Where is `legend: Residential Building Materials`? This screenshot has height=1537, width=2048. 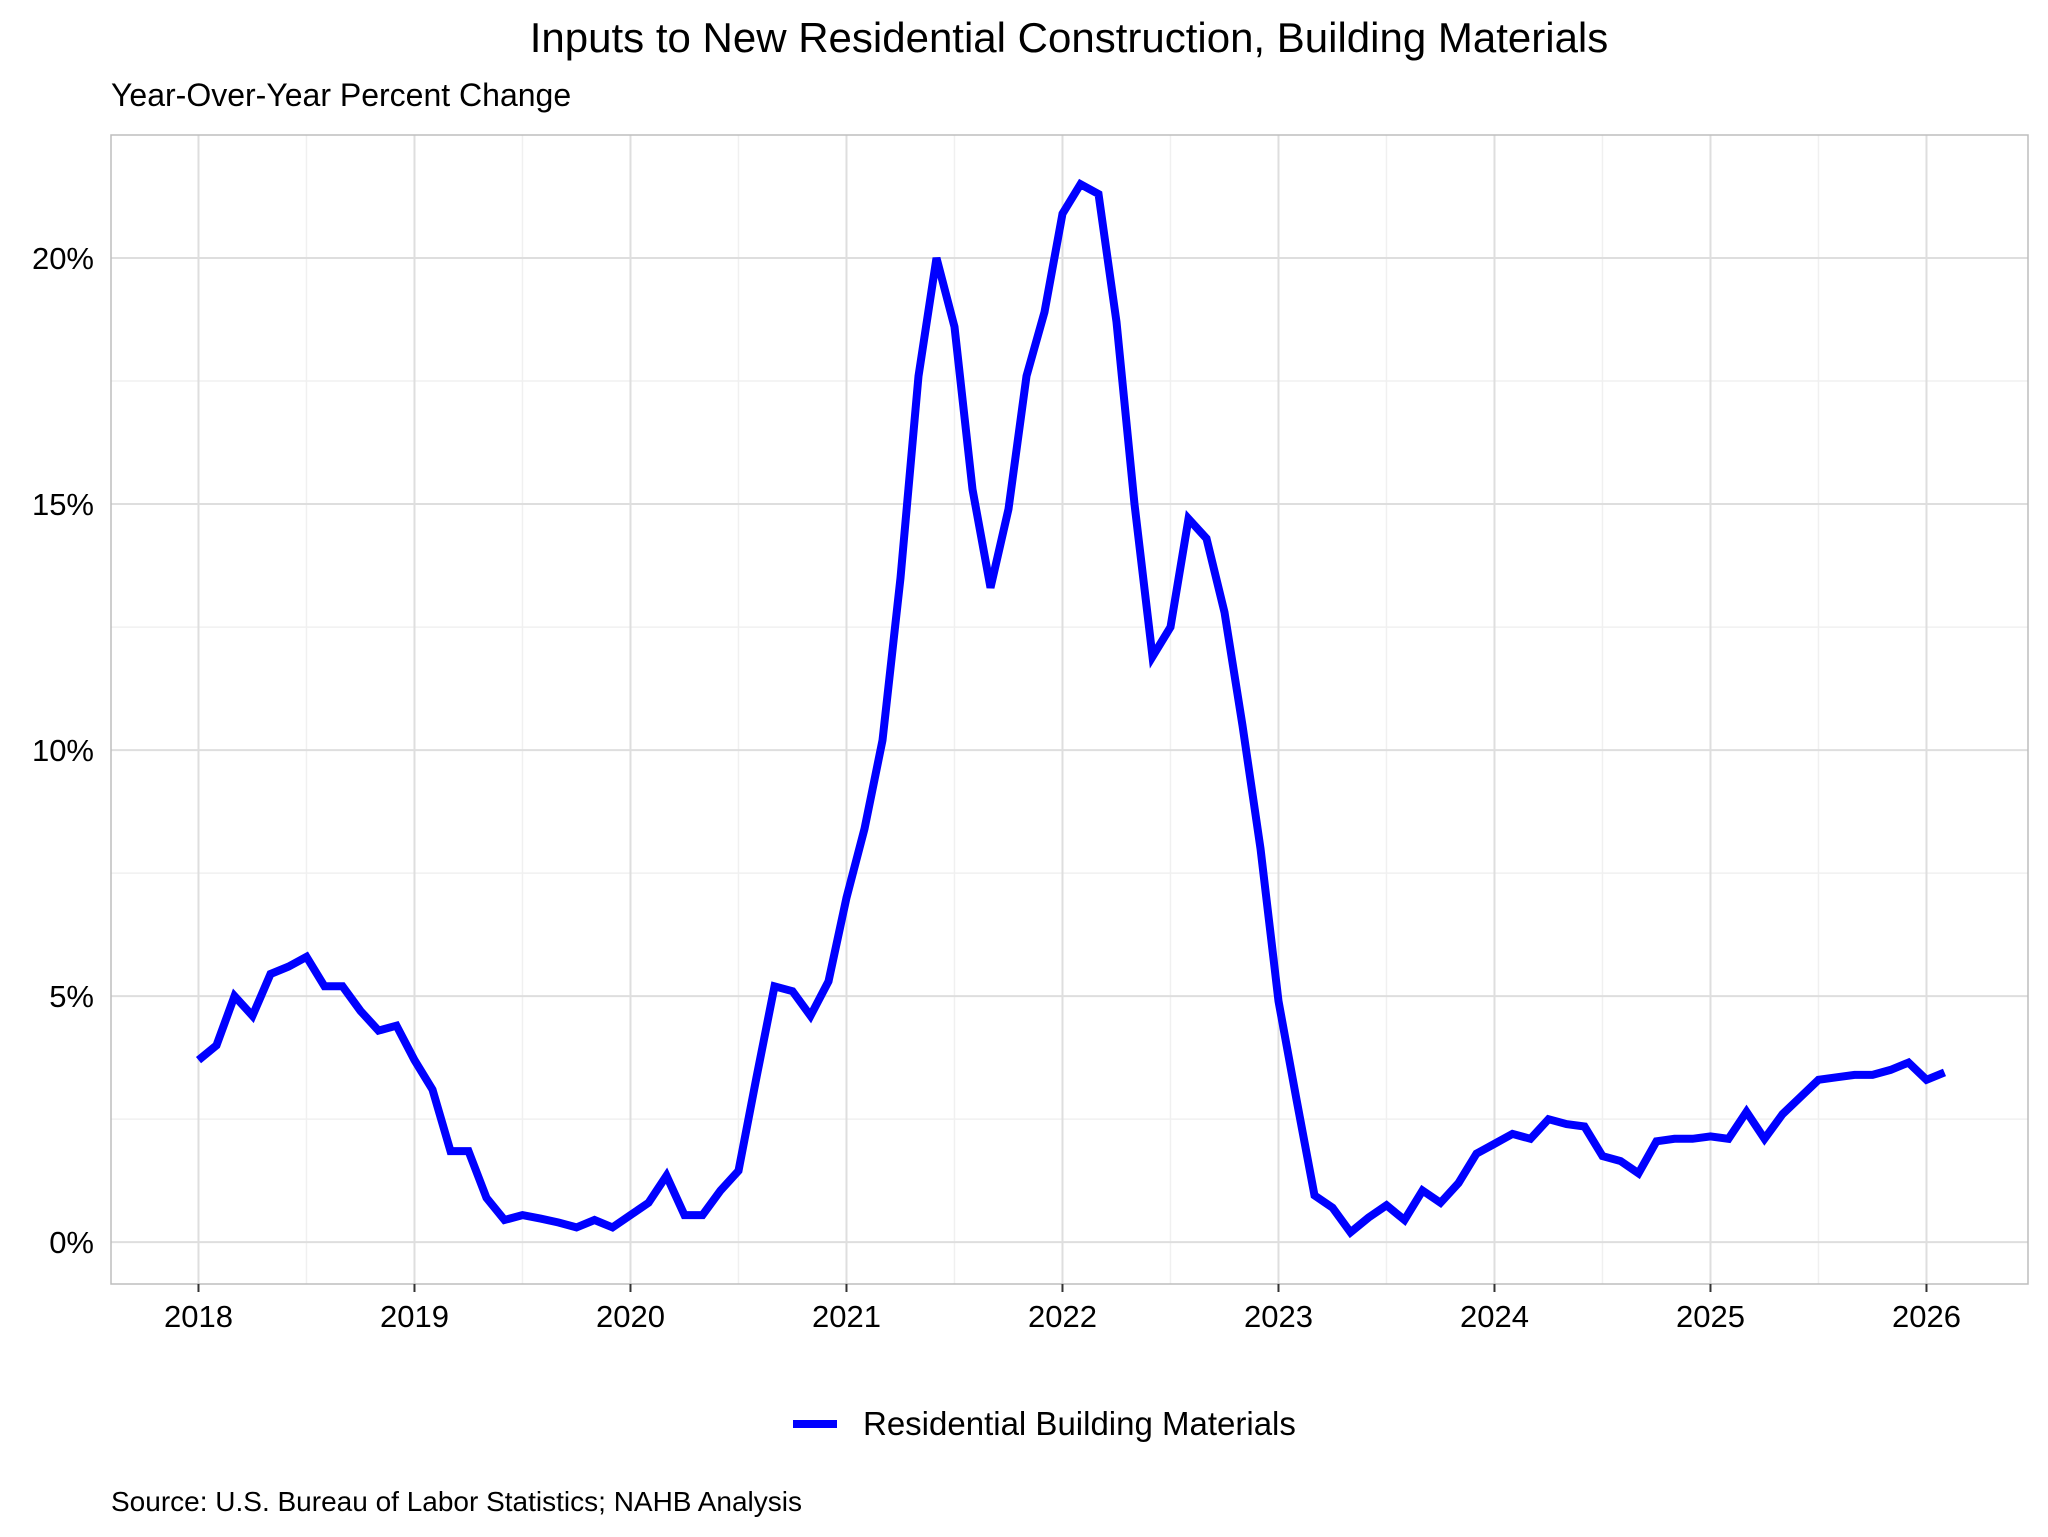
legend: Residential Building Materials is located at coordinates (1044, 1423).